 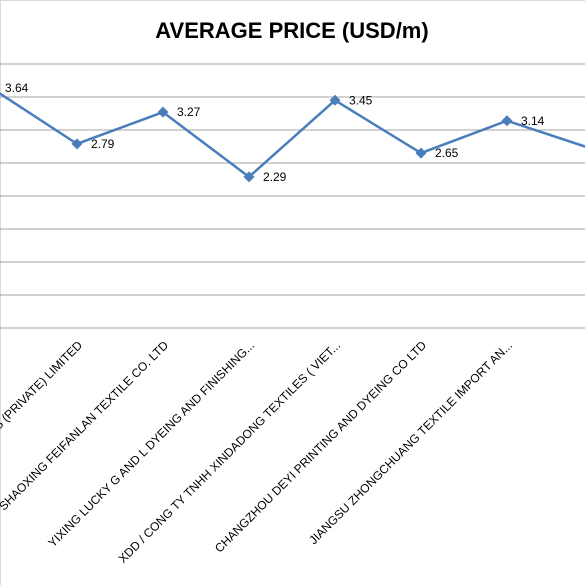 I want to click on data-label: 3.45, so click(x=361, y=100).